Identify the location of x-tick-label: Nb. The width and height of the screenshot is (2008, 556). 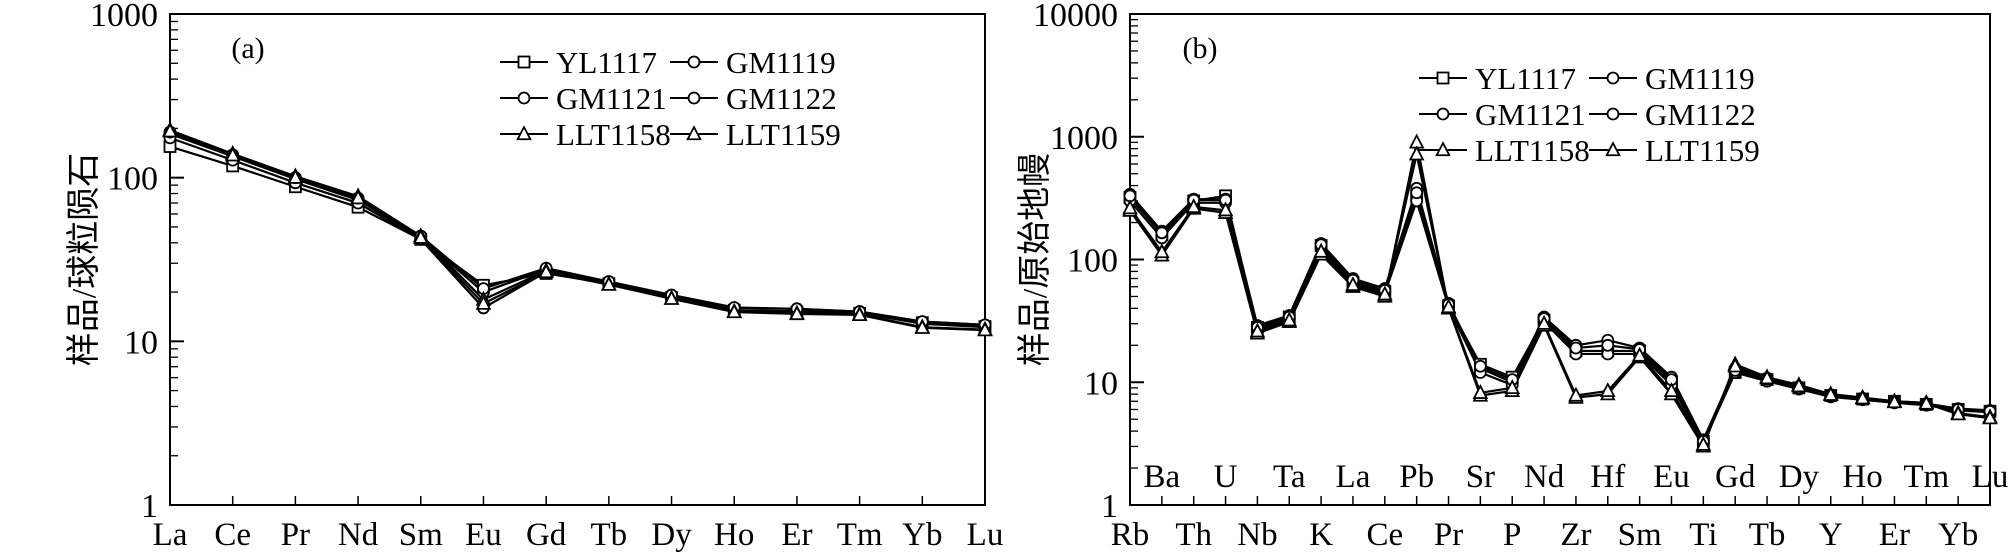
(1257, 535).